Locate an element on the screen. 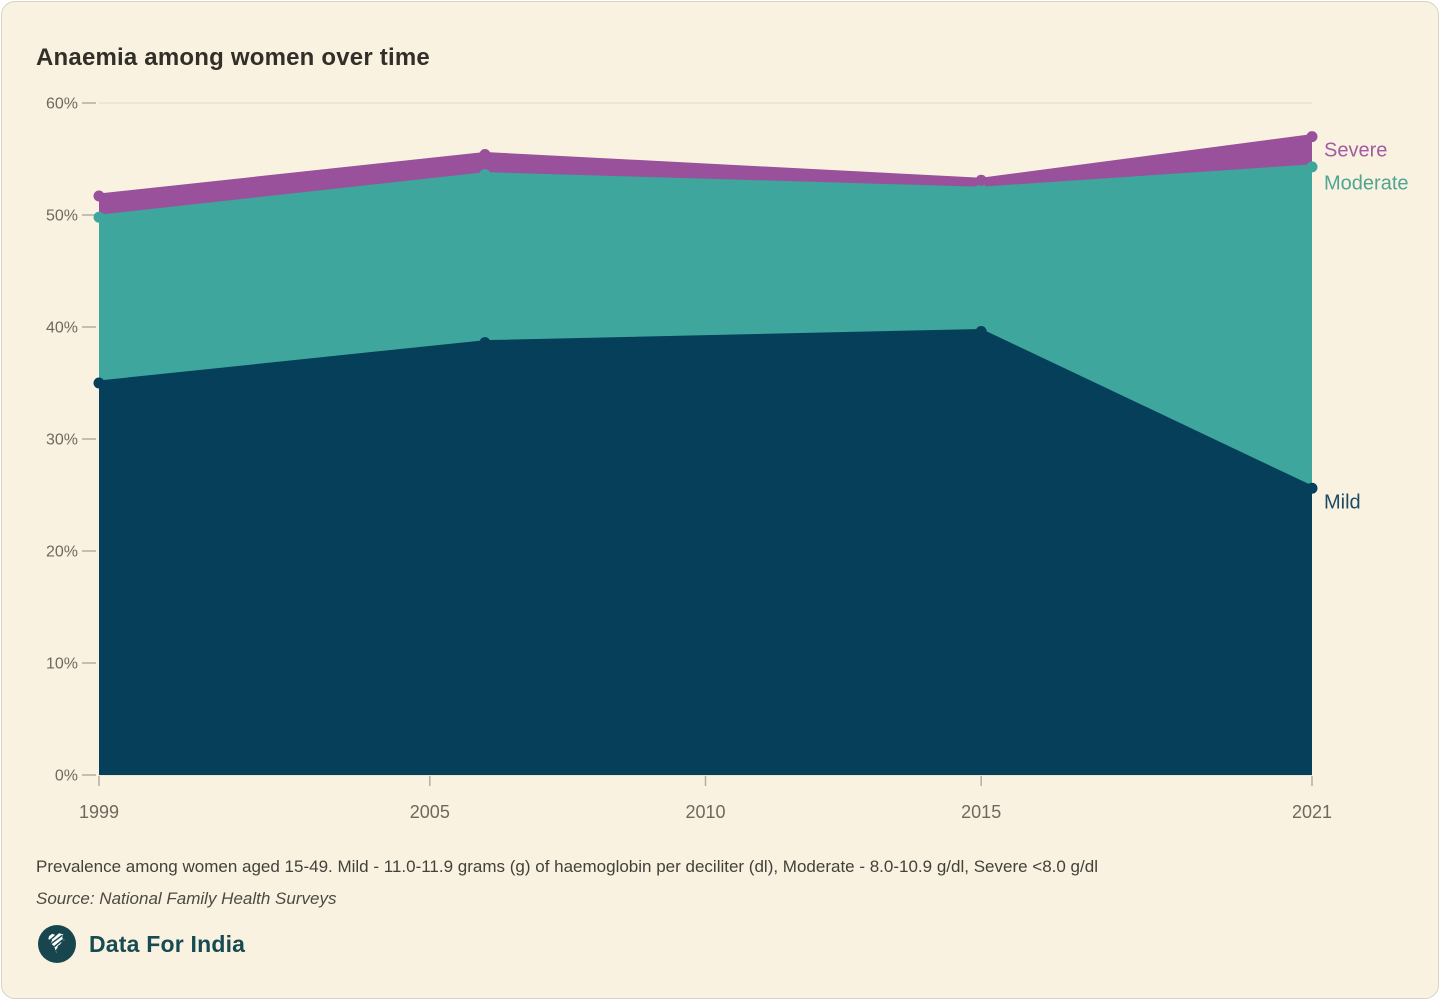 The image size is (1440, 1000). x-tick-label: 2010 is located at coordinates (705, 812).